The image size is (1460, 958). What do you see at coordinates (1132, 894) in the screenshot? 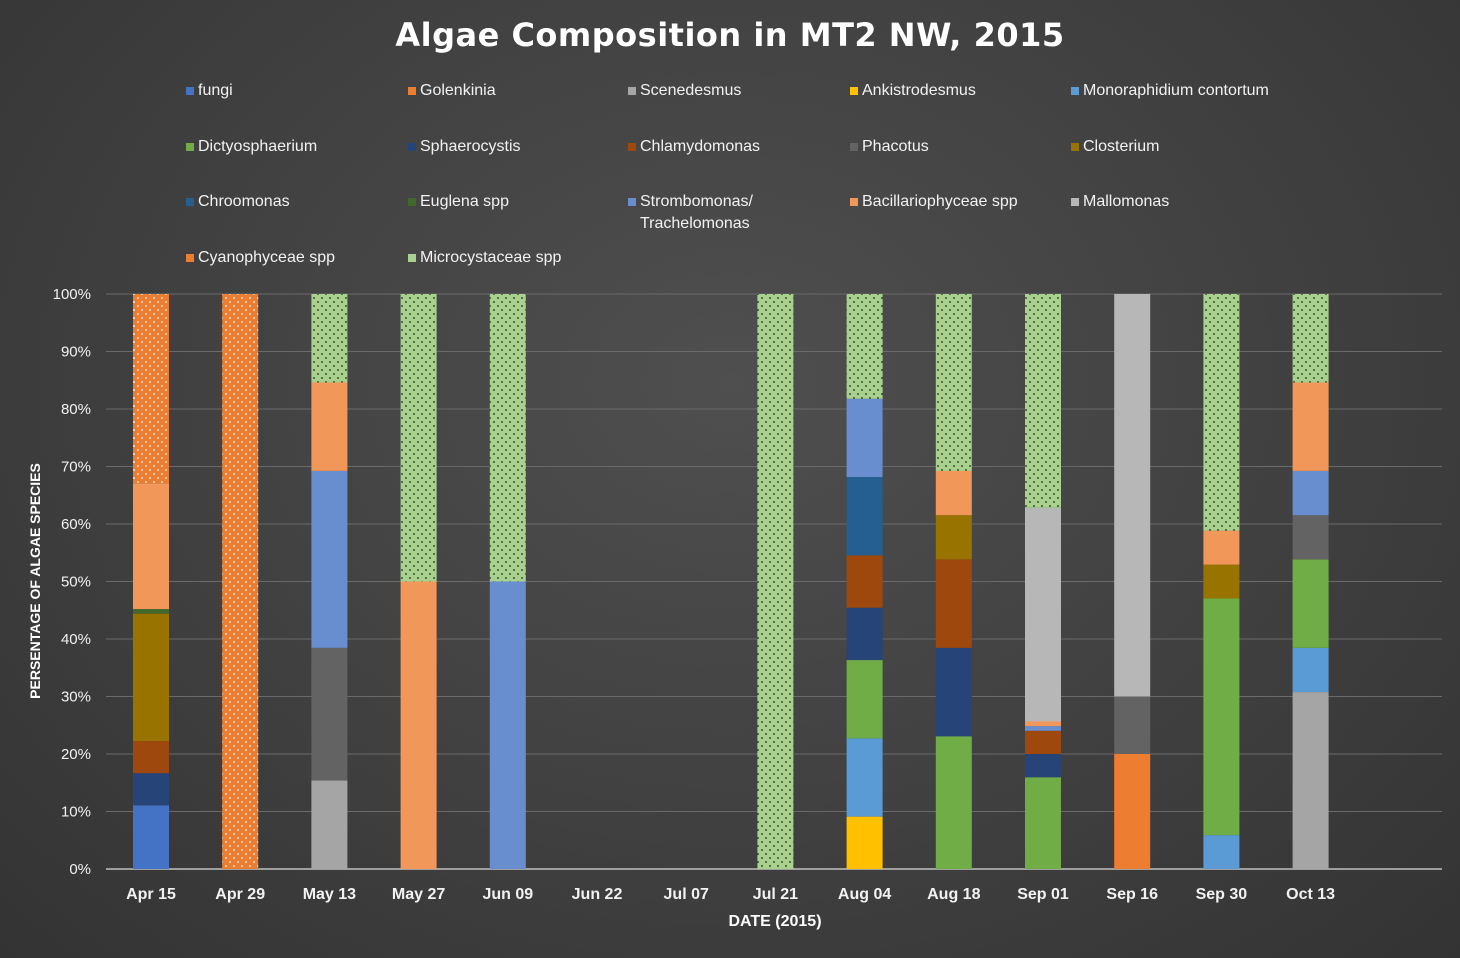
I see `x-tick-label: Sep 16` at bounding box center [1132, 894].